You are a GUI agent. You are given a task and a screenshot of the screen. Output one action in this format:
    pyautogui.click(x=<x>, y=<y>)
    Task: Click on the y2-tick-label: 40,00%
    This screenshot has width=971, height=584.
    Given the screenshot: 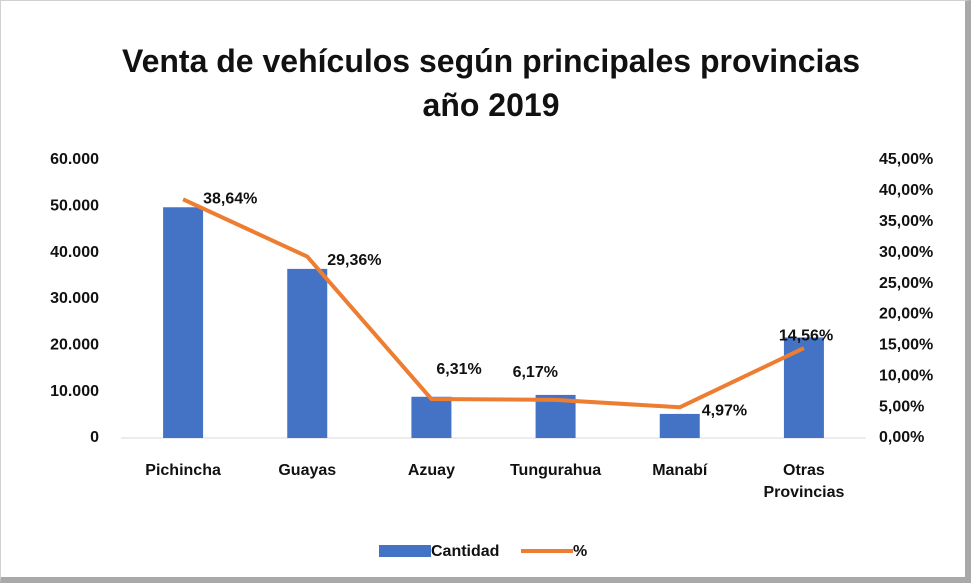 What is the action you would take?
    pyautogui.click(x=906, y=190)
    